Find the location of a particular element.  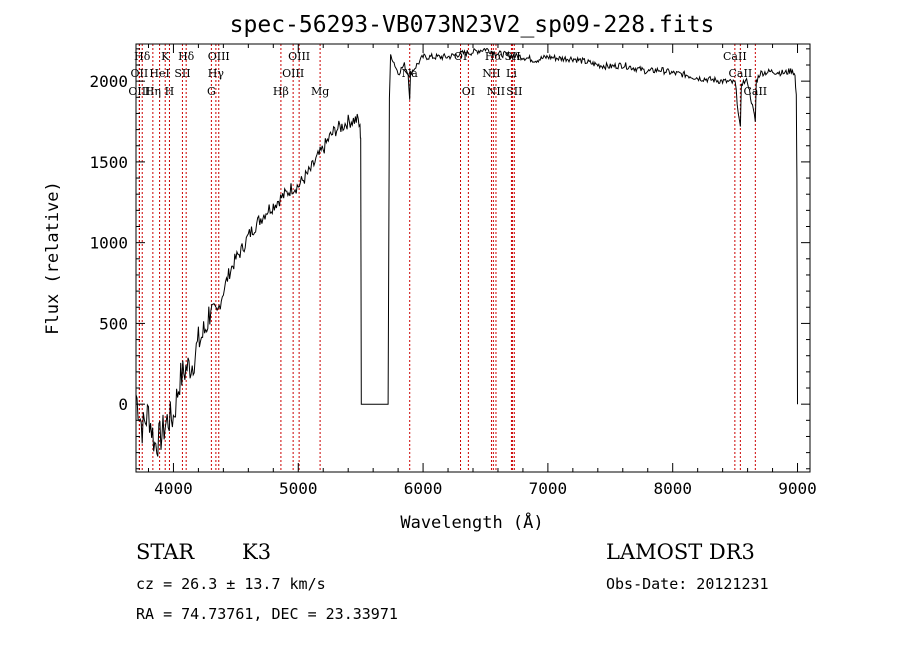

chart-title: spec-56293-VB073N23V2_sp09-228.fits is located at coordinates (472, 25).